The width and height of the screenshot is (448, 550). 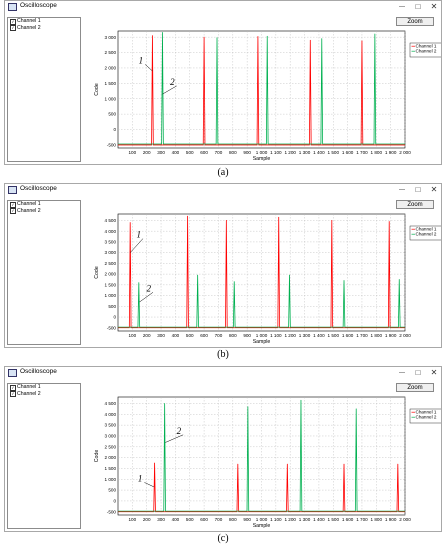 I want to click on y-tick-label: 4 500, so click(x=111, y=403).